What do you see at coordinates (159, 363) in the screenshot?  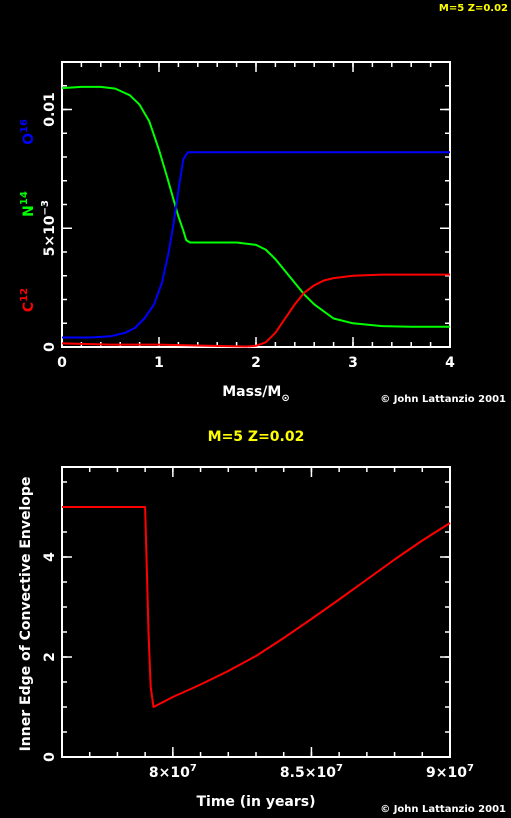 I see `x-tick-label: 1` at bounding box center [159, 363].